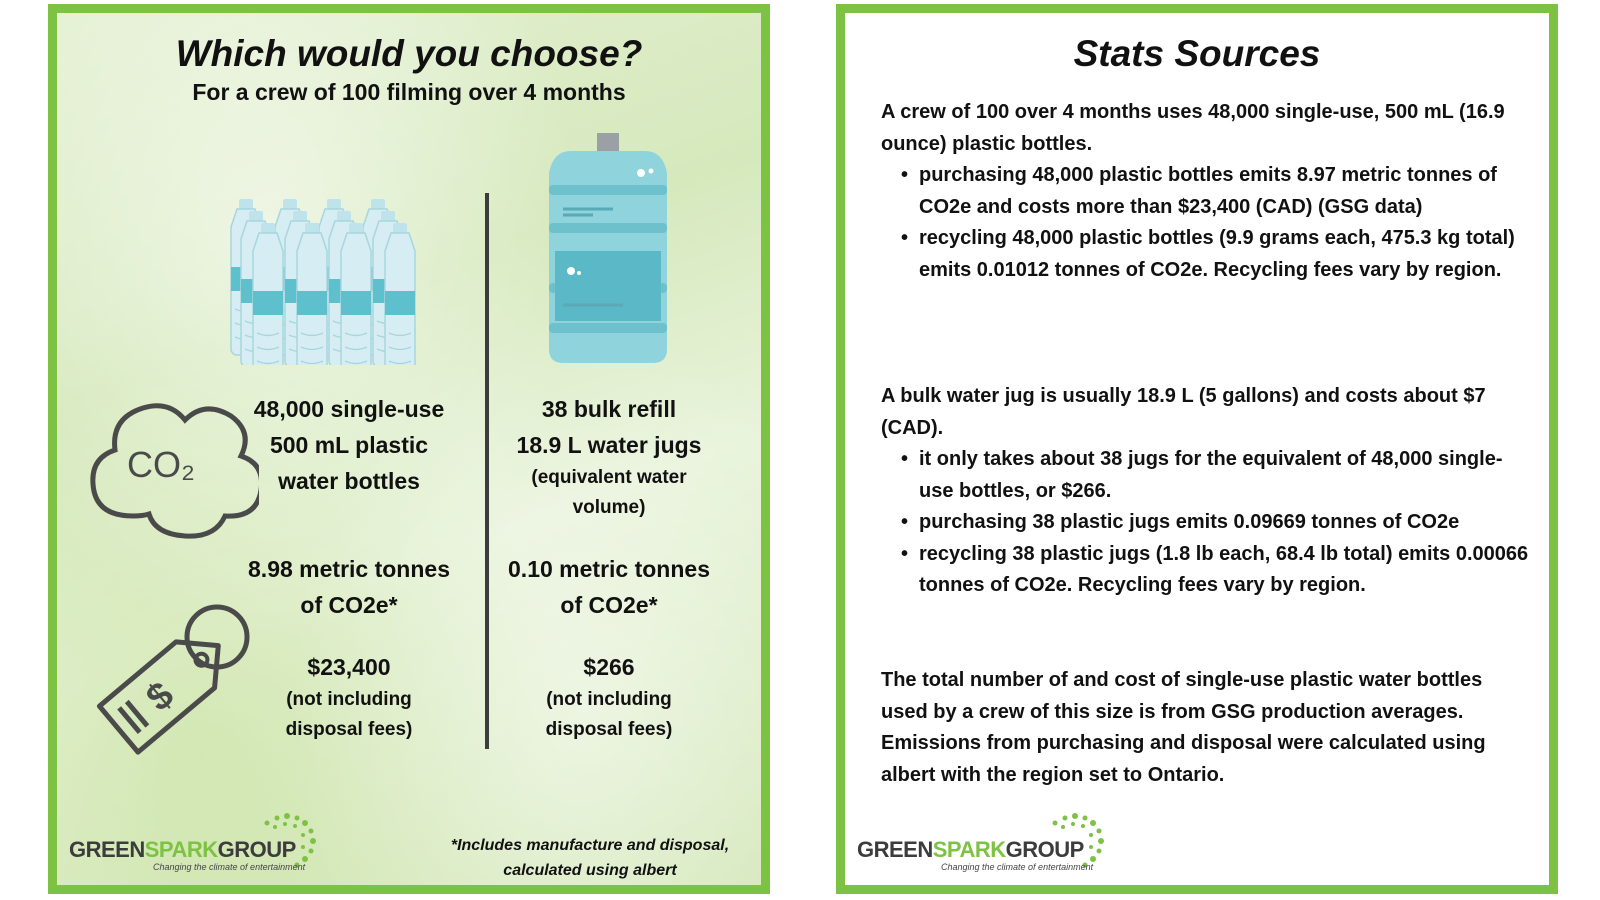 The image size is (1600, 900). What do you see at coordinates (349, 569) in the screenshot?
I see `bottles-emissions-line-1: 8.98 metric tonnes` at bounding box center [349, 569].